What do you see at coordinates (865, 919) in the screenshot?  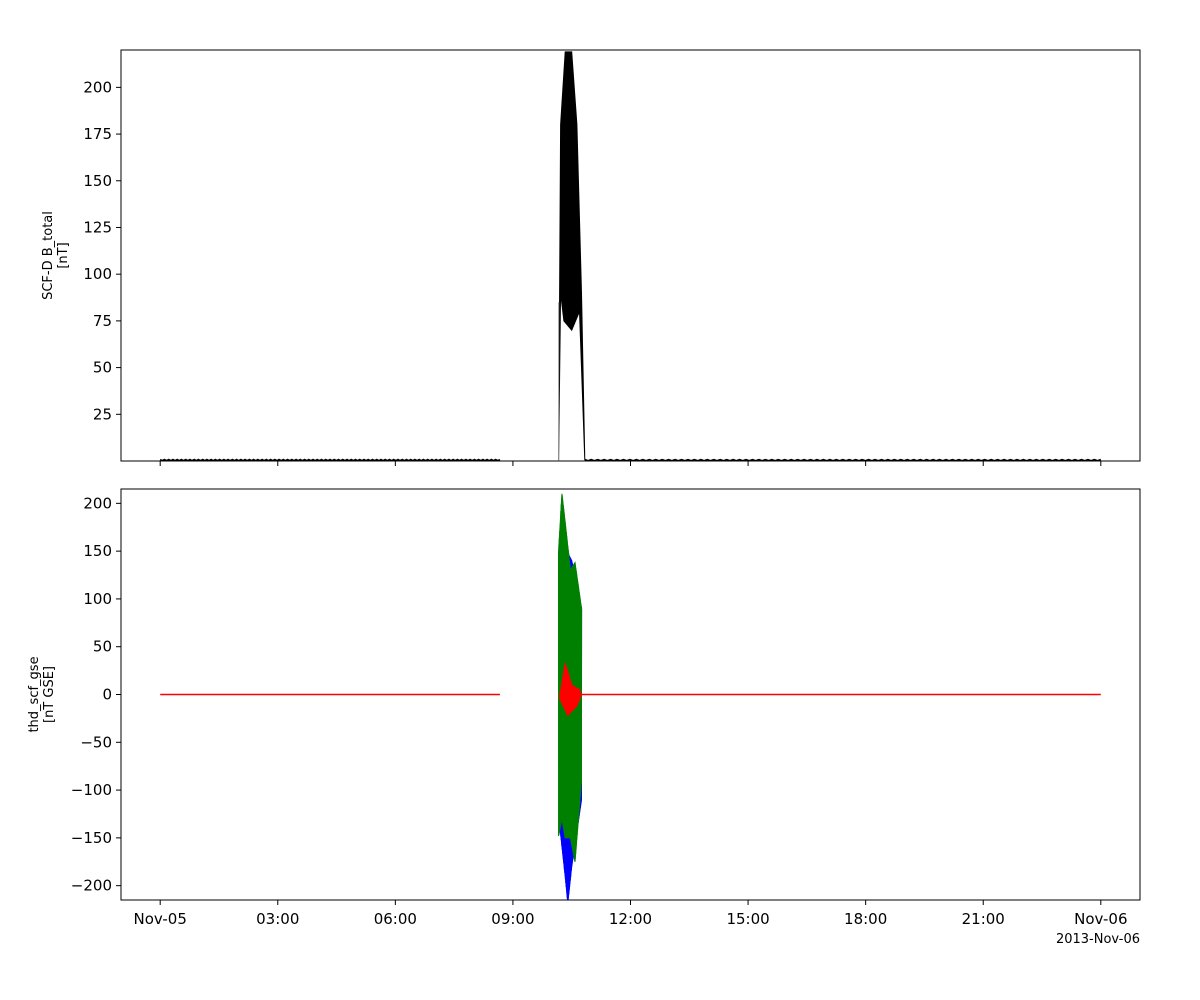 I see `x-tick-label: 18:00` at bounding box center [865, 919].